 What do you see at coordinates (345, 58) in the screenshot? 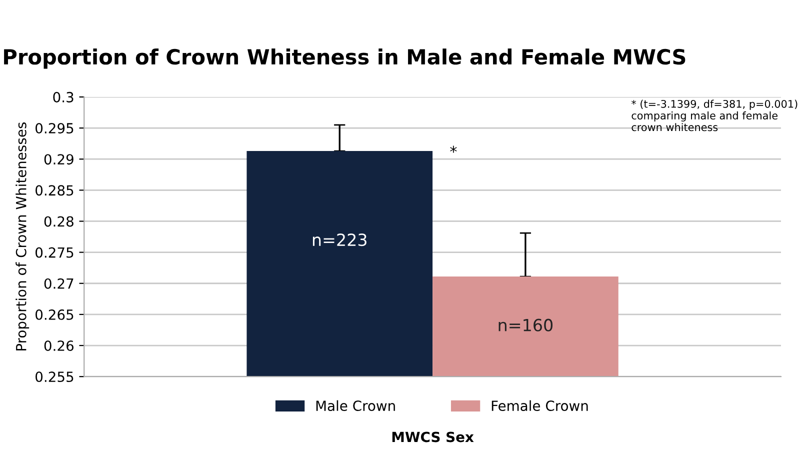
I see `chart-title: Proportion of Crown Whiteness in Male and Female MWCS` at bounding box center [345, 58].